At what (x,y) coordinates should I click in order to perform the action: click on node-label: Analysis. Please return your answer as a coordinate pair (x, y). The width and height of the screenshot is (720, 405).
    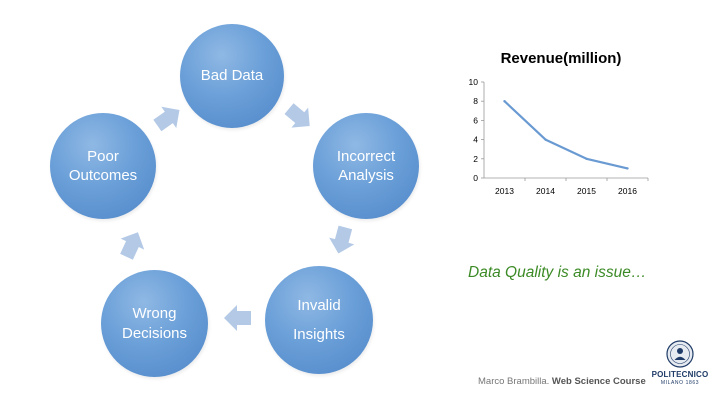
    Looking at the image, I should click on (366, 175).